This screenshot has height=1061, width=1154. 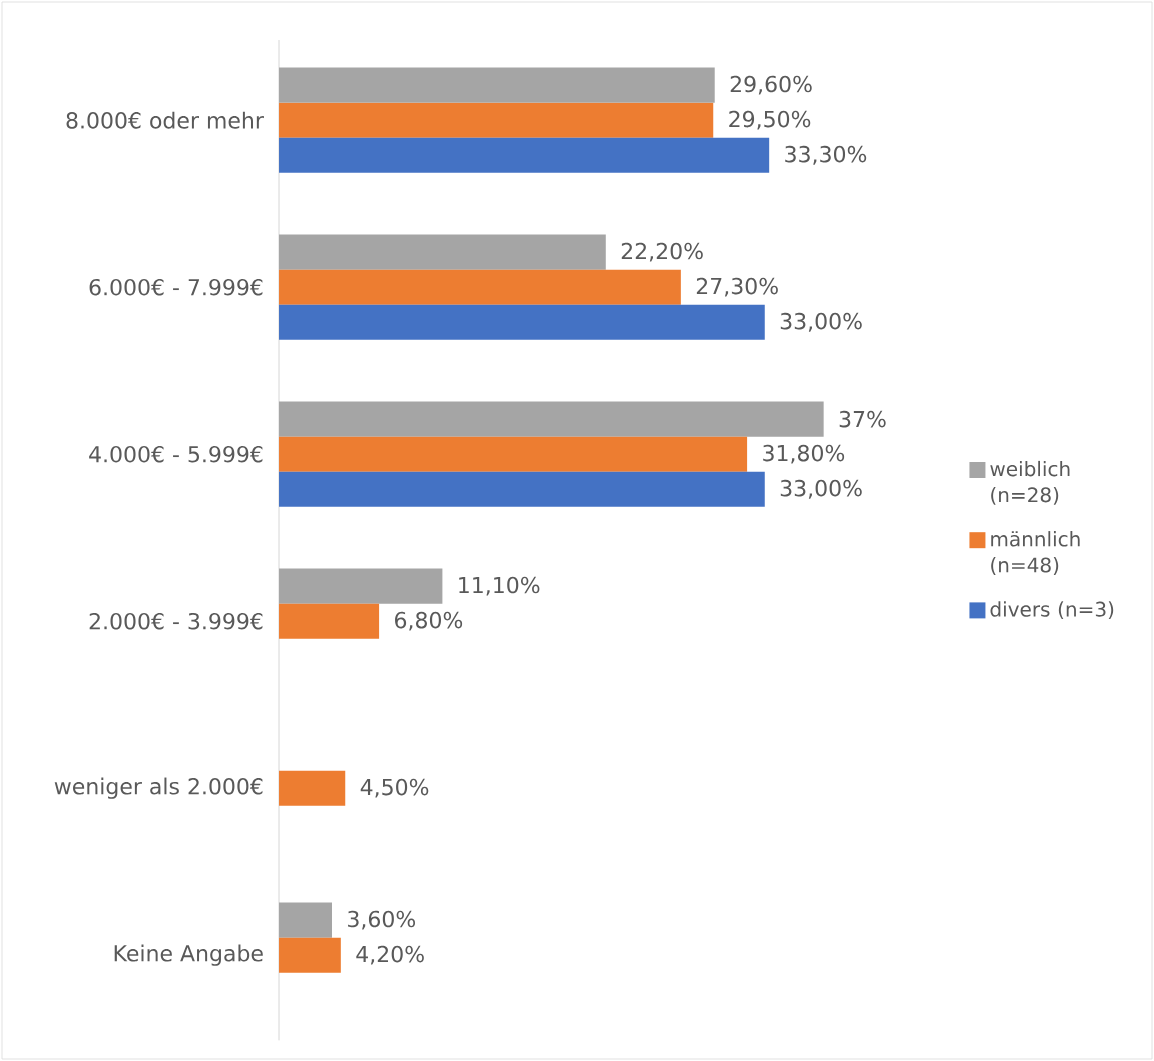 What do you see at coordinates (176, 621) in the screenshot?
I see `y-tick-label: 2.000€ - 3.999€` at bounding box center [176, 621].